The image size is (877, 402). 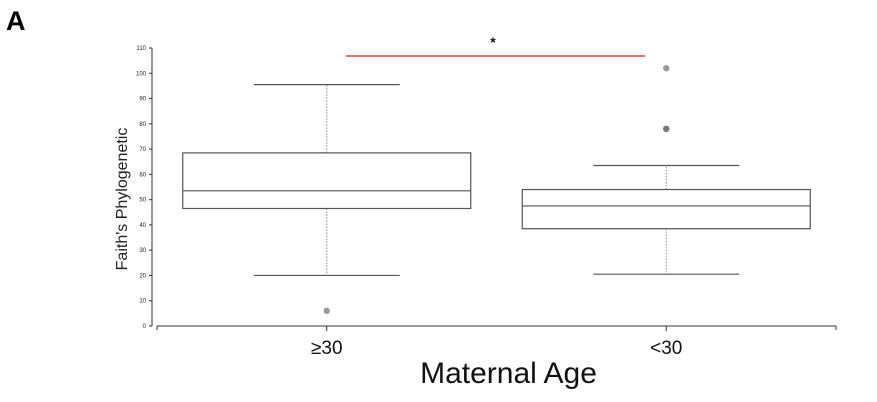 I want to click on y-tick-label: 90, so click(x=142, y=100).